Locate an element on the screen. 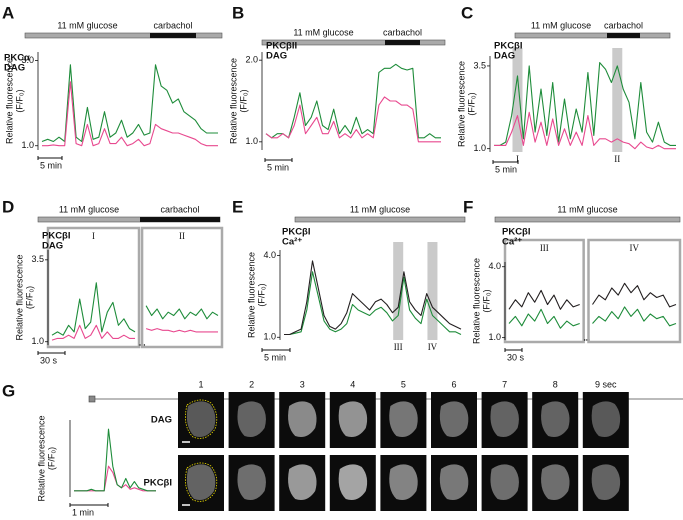  panel-letter: C is located at coordinates (467, 12).